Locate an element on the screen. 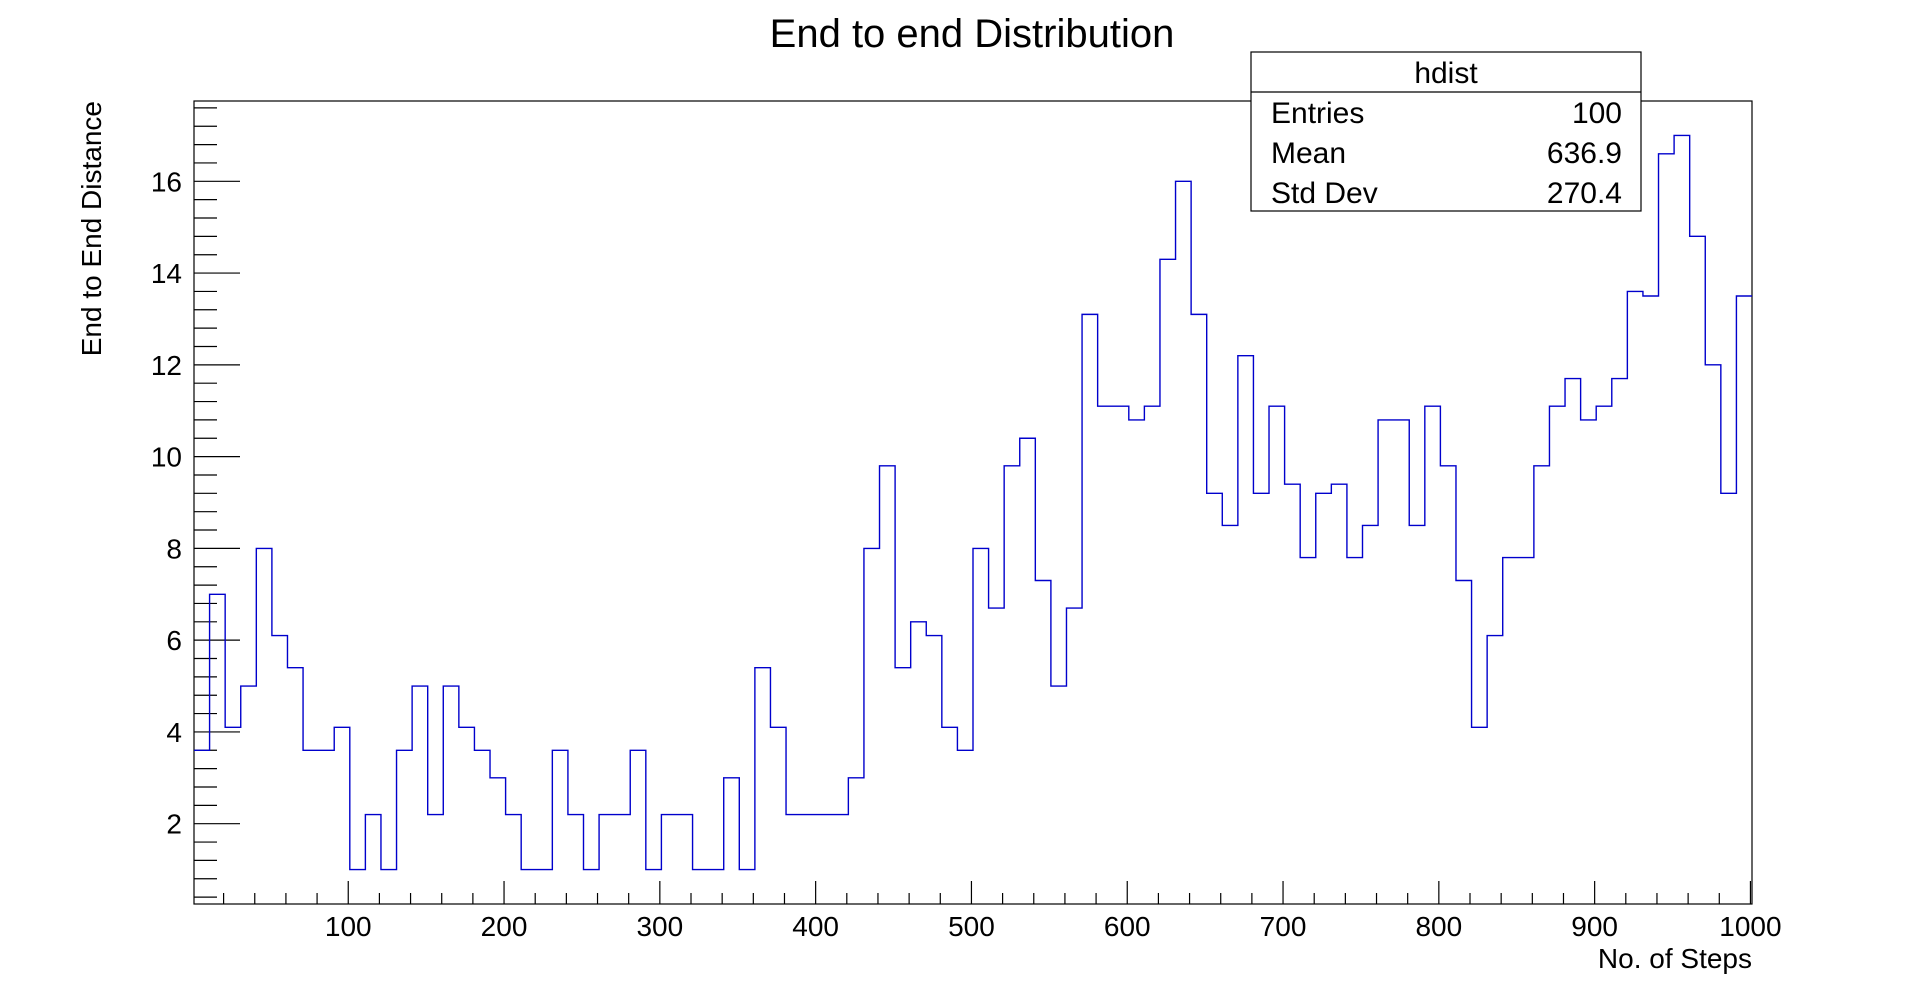  chart-title: End to end Distribution is located at coordinates (972, 34).